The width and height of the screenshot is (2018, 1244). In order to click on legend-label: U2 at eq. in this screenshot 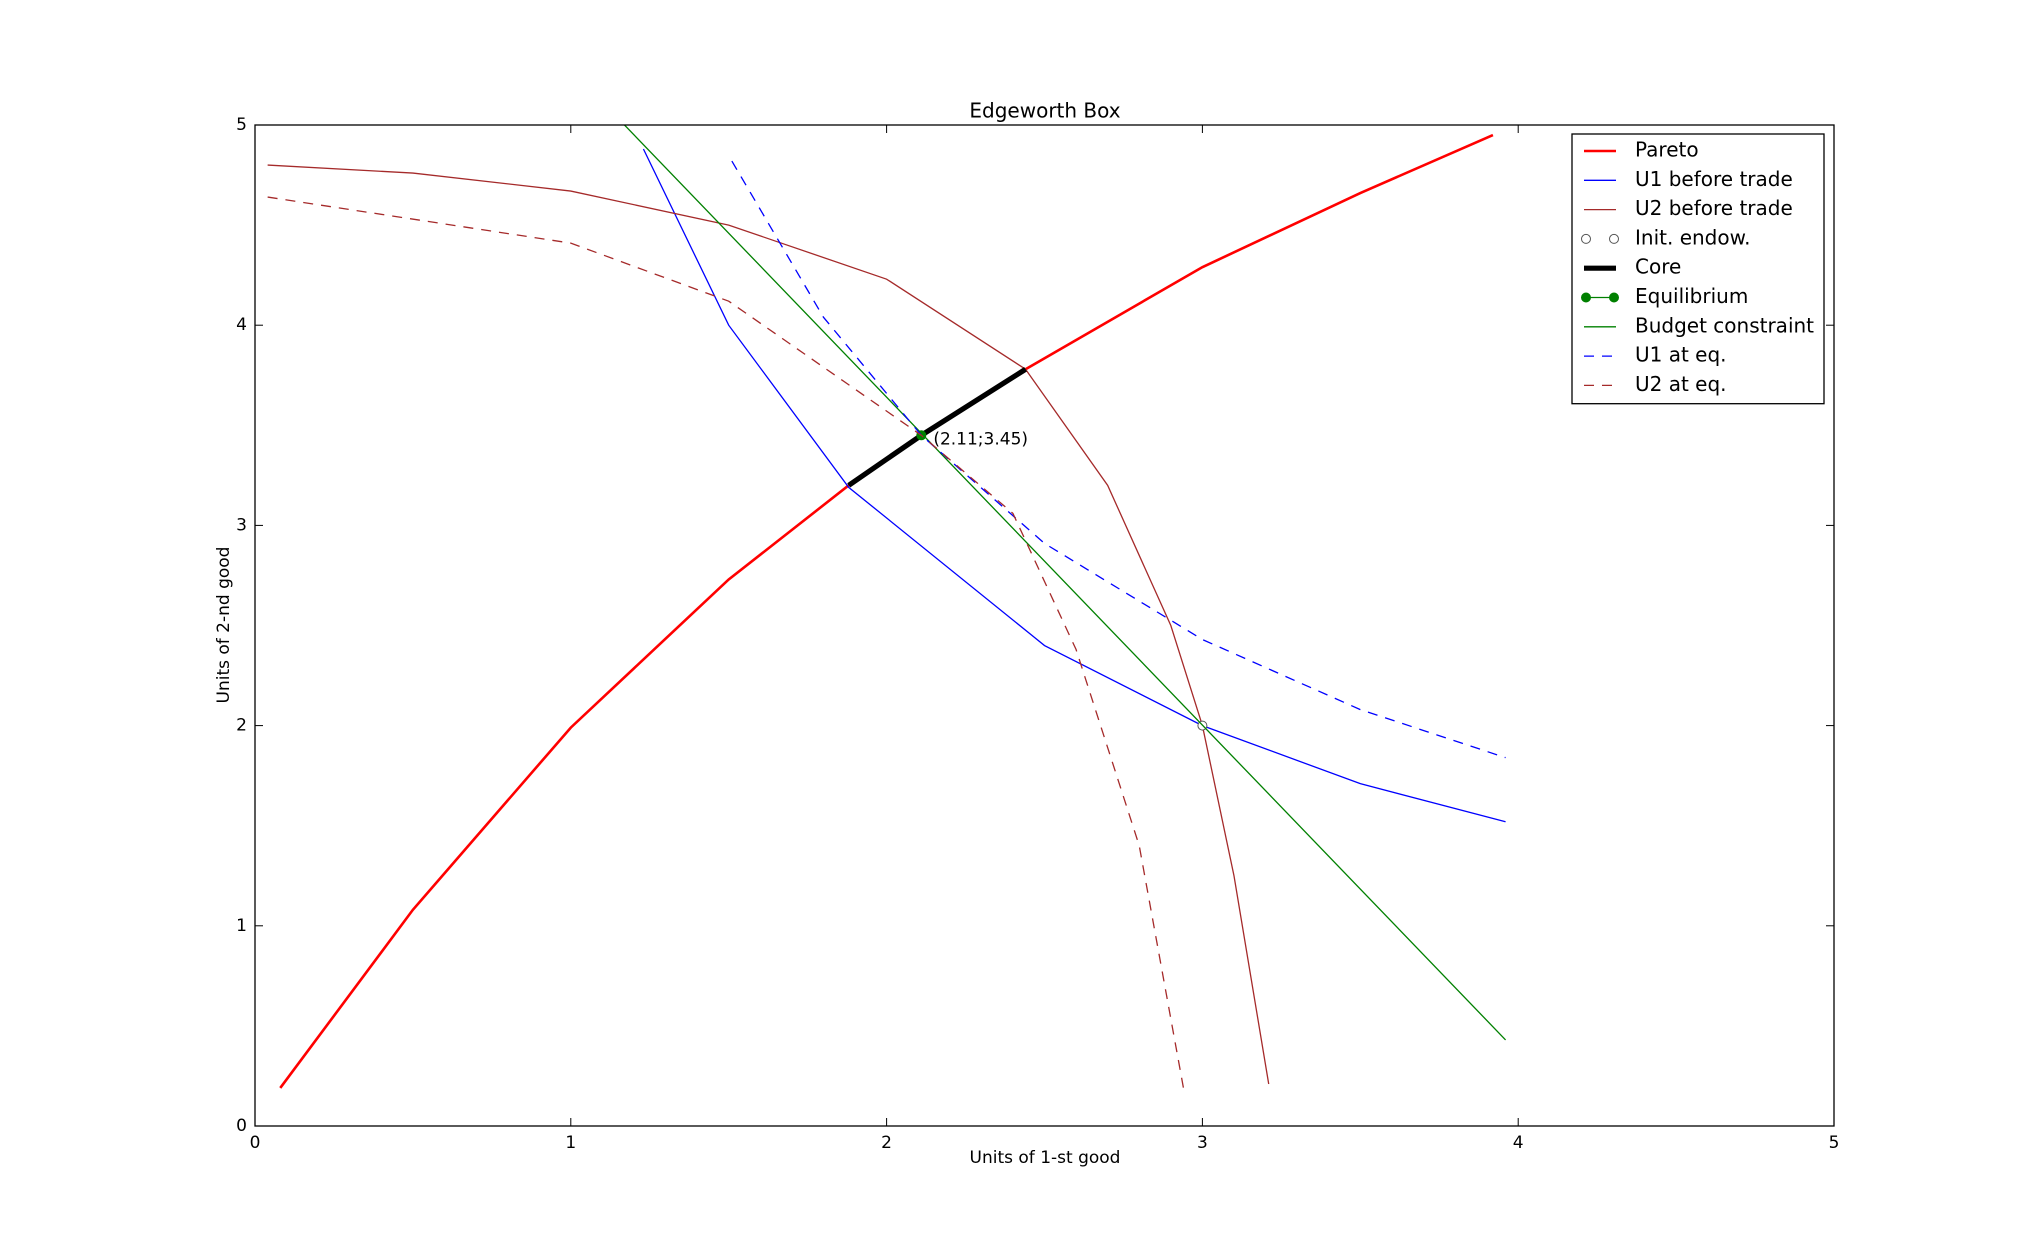, I will do `click(1681, 384)`.